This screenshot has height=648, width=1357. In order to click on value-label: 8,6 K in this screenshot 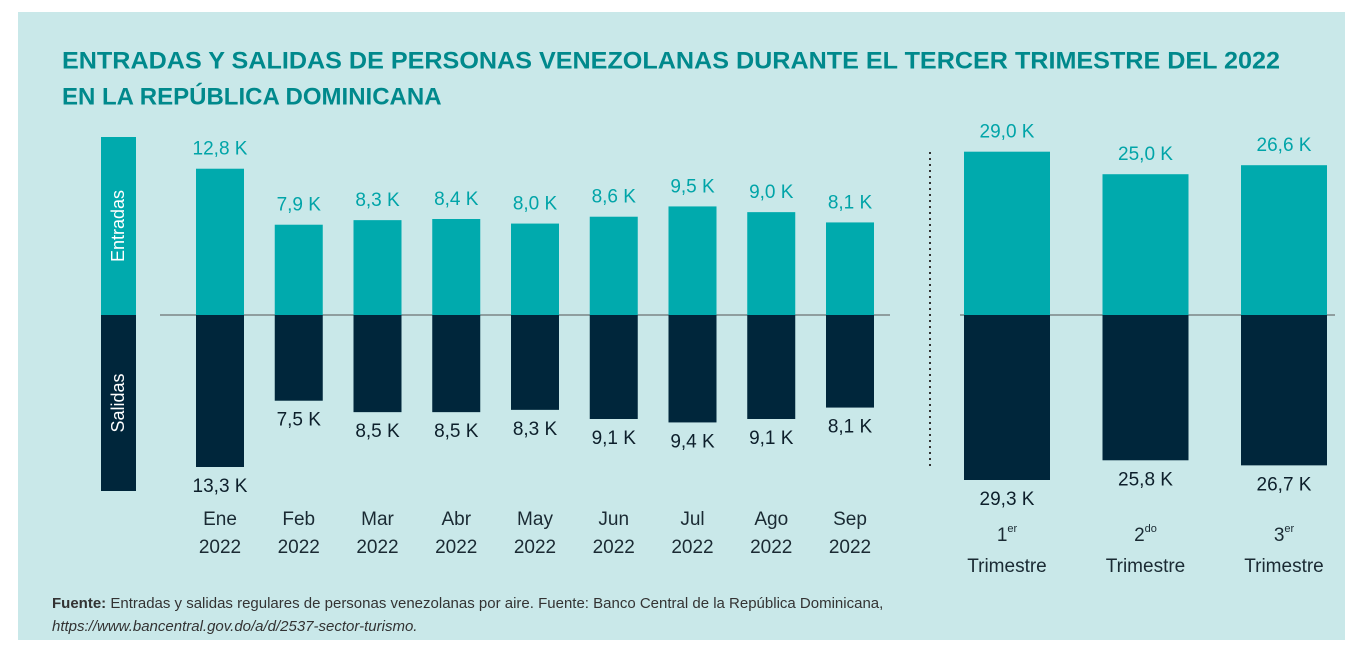, I will do `click(614, 197)`.